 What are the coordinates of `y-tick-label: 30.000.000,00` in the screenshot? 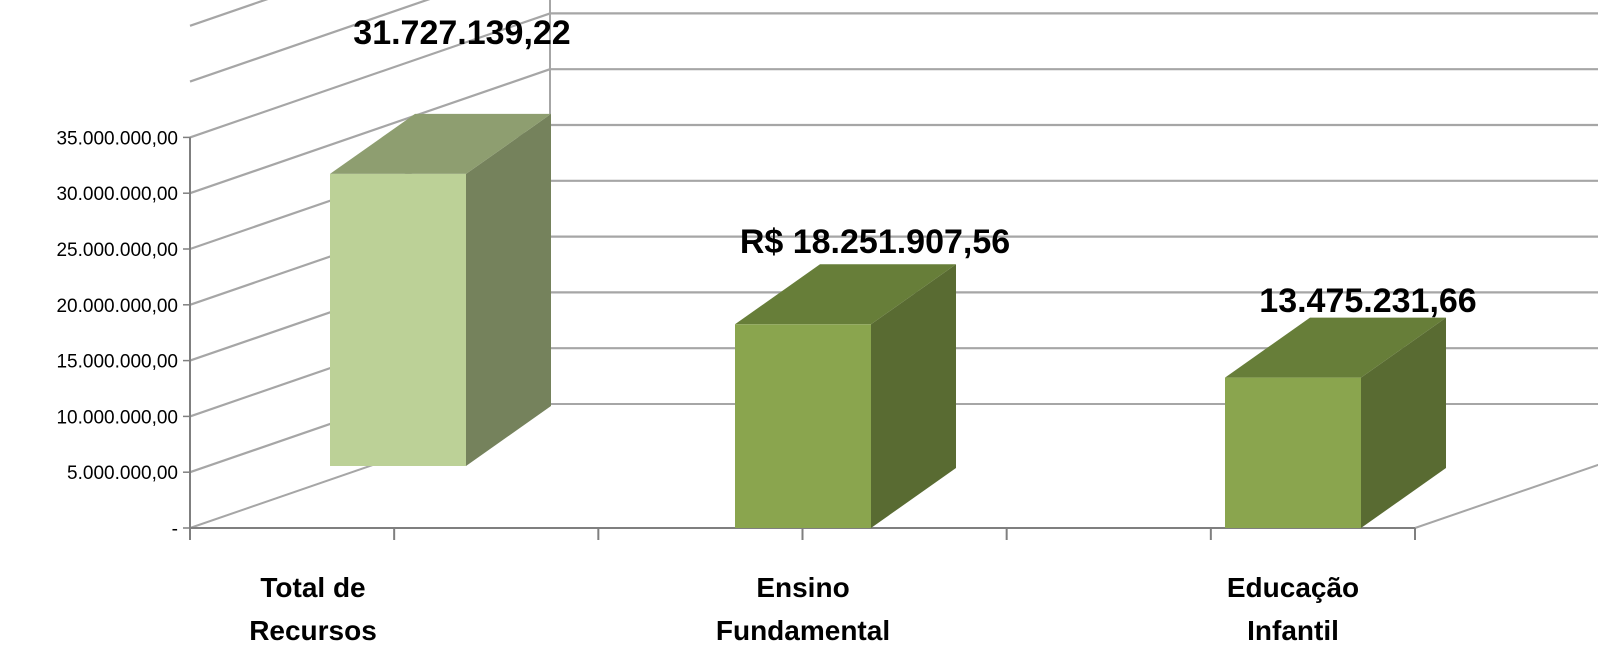 It's located at (117, 194).